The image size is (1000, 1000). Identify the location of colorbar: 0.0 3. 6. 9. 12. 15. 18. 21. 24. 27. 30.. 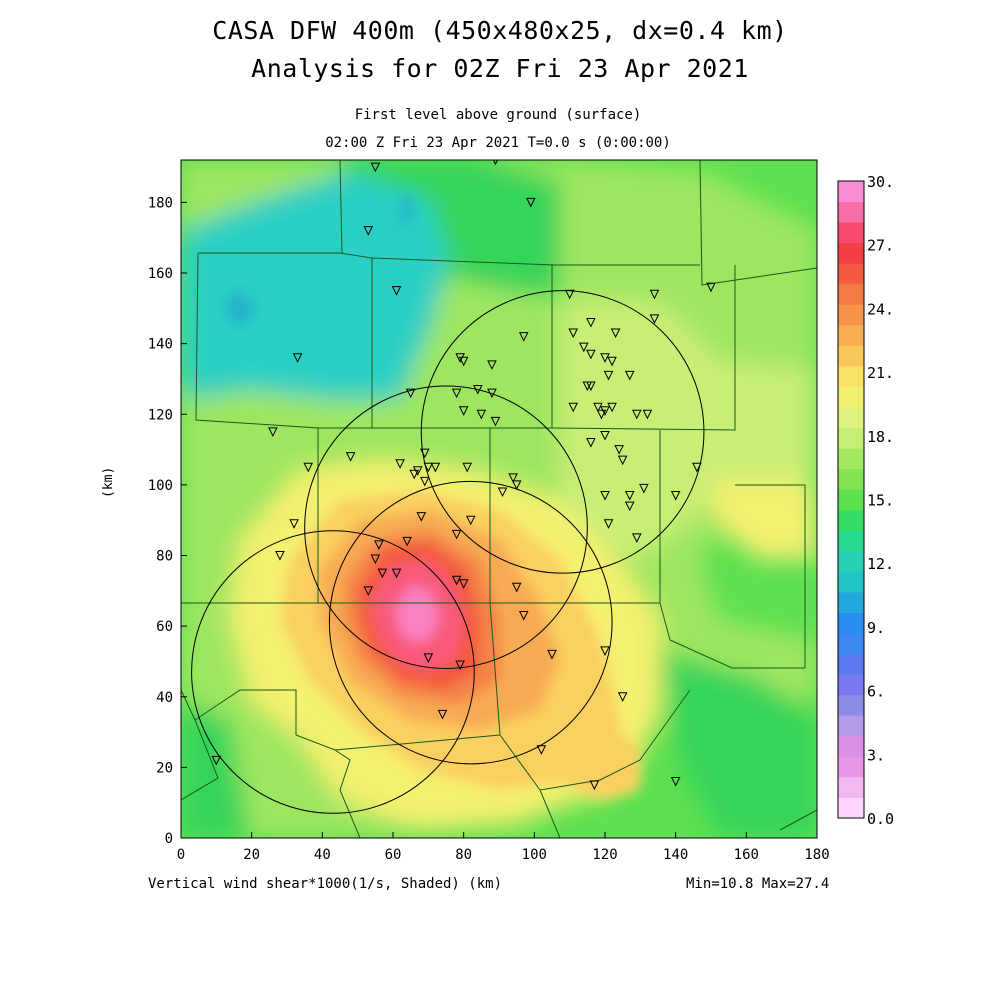
(865, 500).